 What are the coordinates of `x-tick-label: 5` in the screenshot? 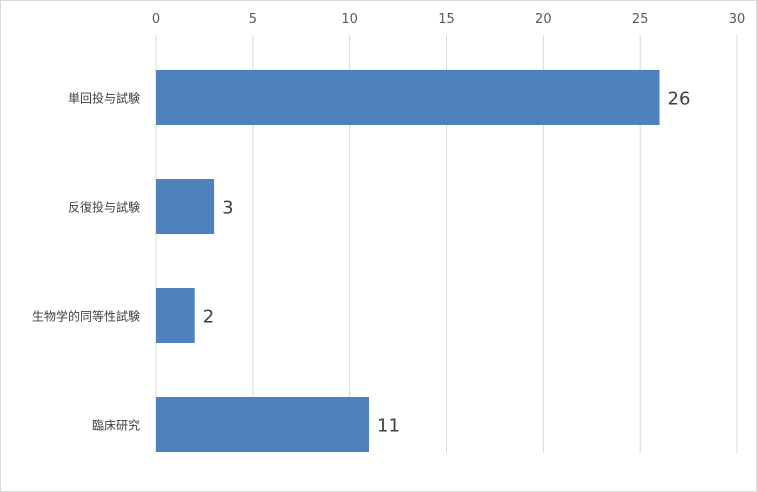 It's located at (253, 19).